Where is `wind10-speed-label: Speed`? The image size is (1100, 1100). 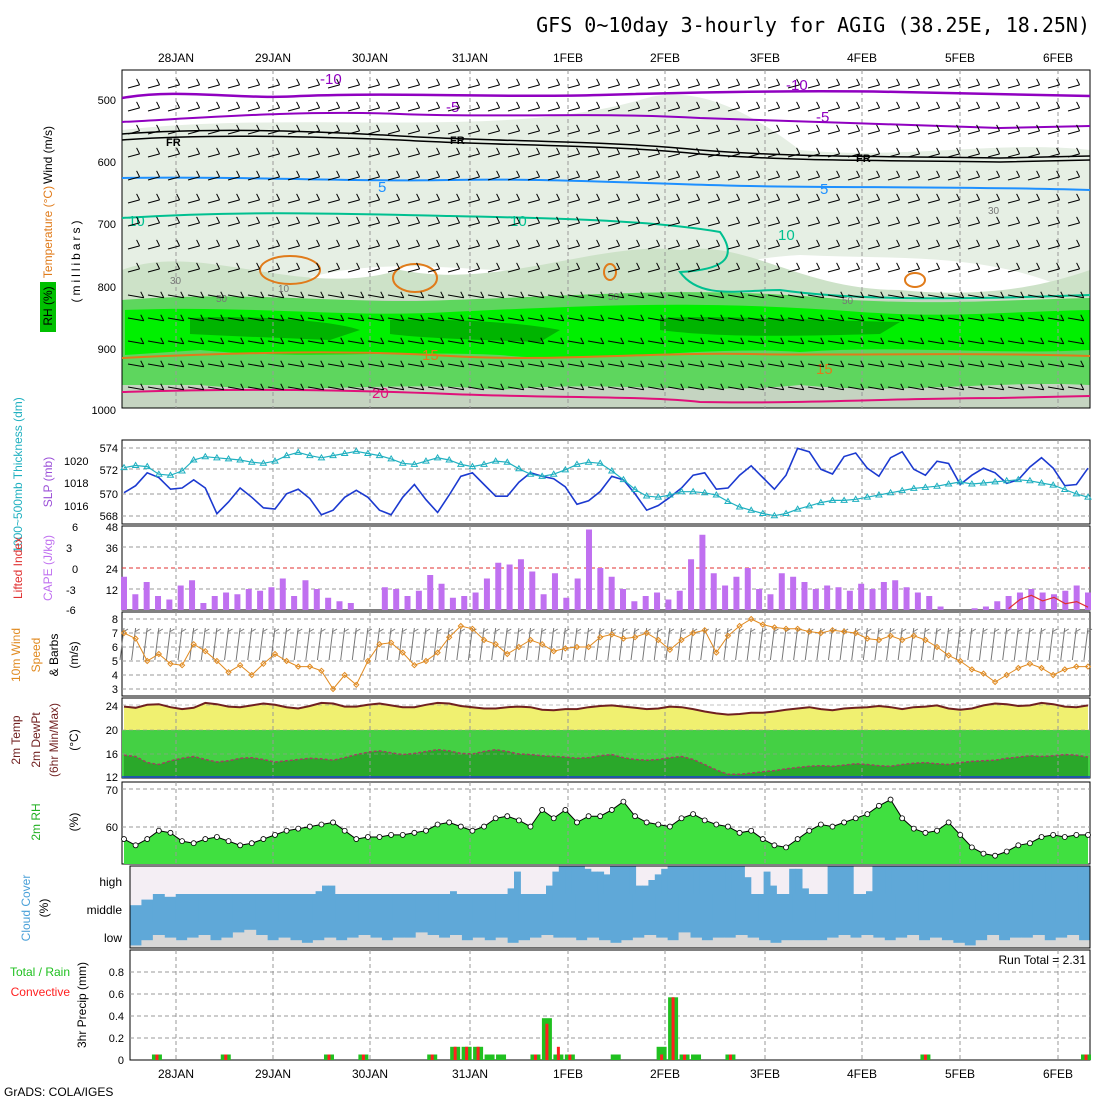 wind10-speed-label: Speed is located at coordinates (36, 655).